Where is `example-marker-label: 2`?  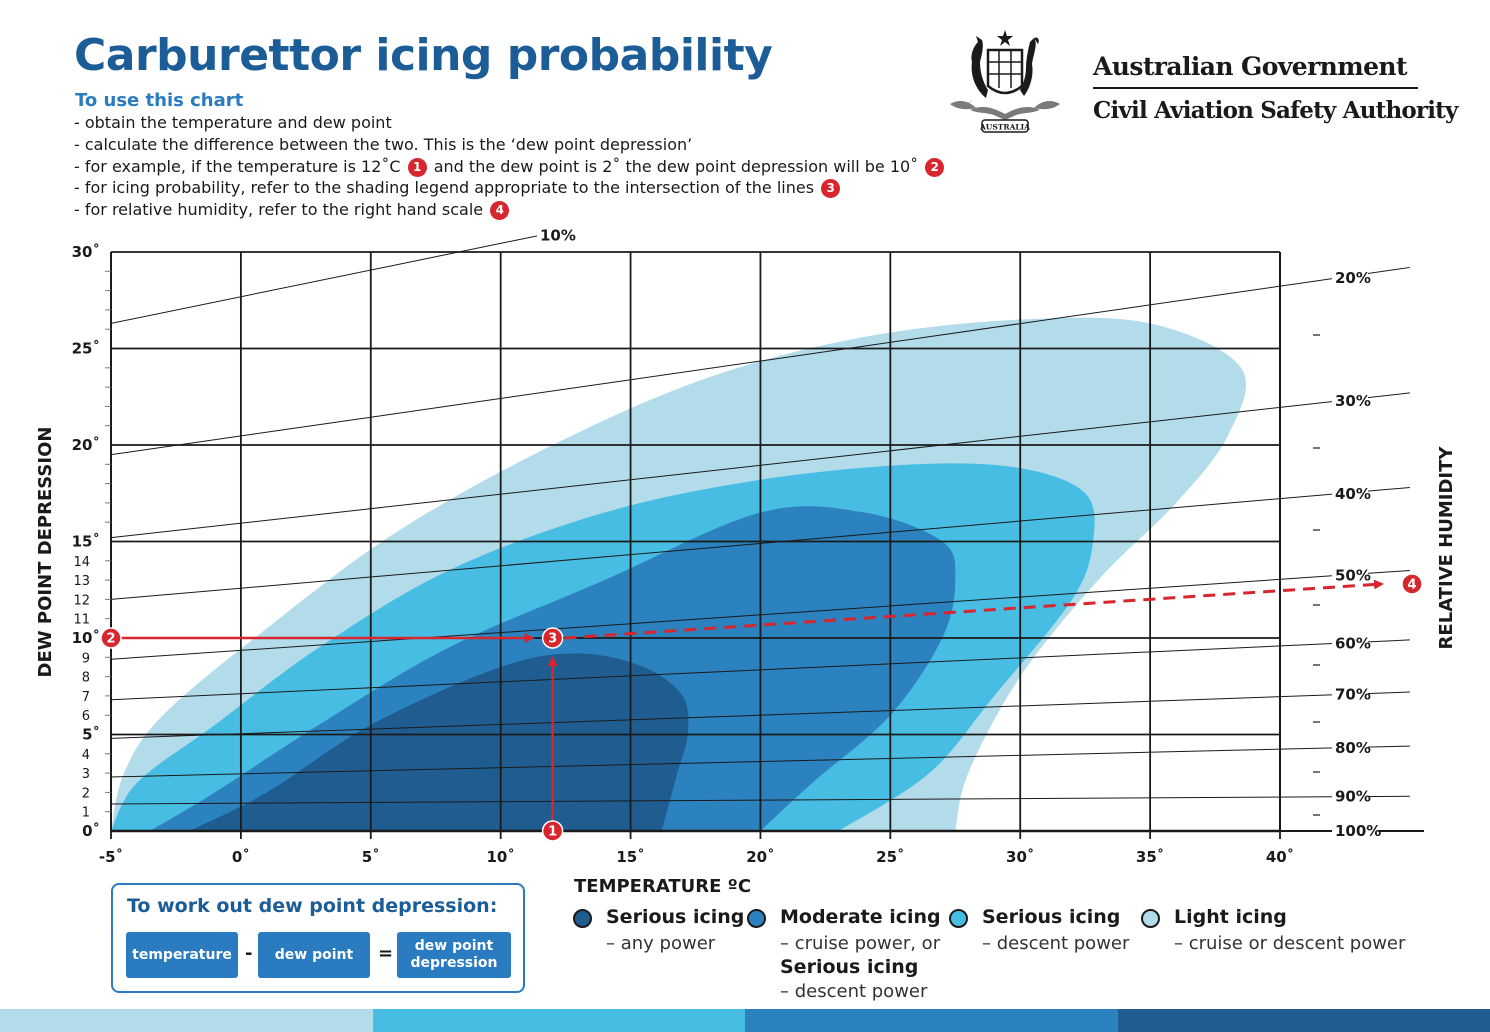
example-marker-label: 2 is located at coordinates (110, 639).